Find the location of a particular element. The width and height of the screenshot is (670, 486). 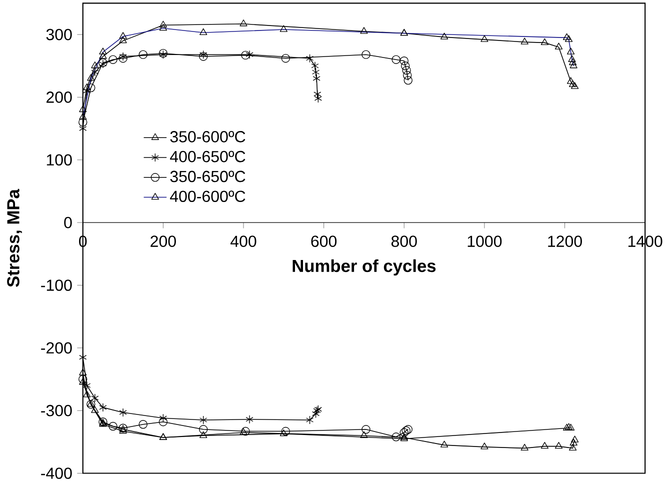

x-tick-label: 1000 is located at coordinates (485, 241).